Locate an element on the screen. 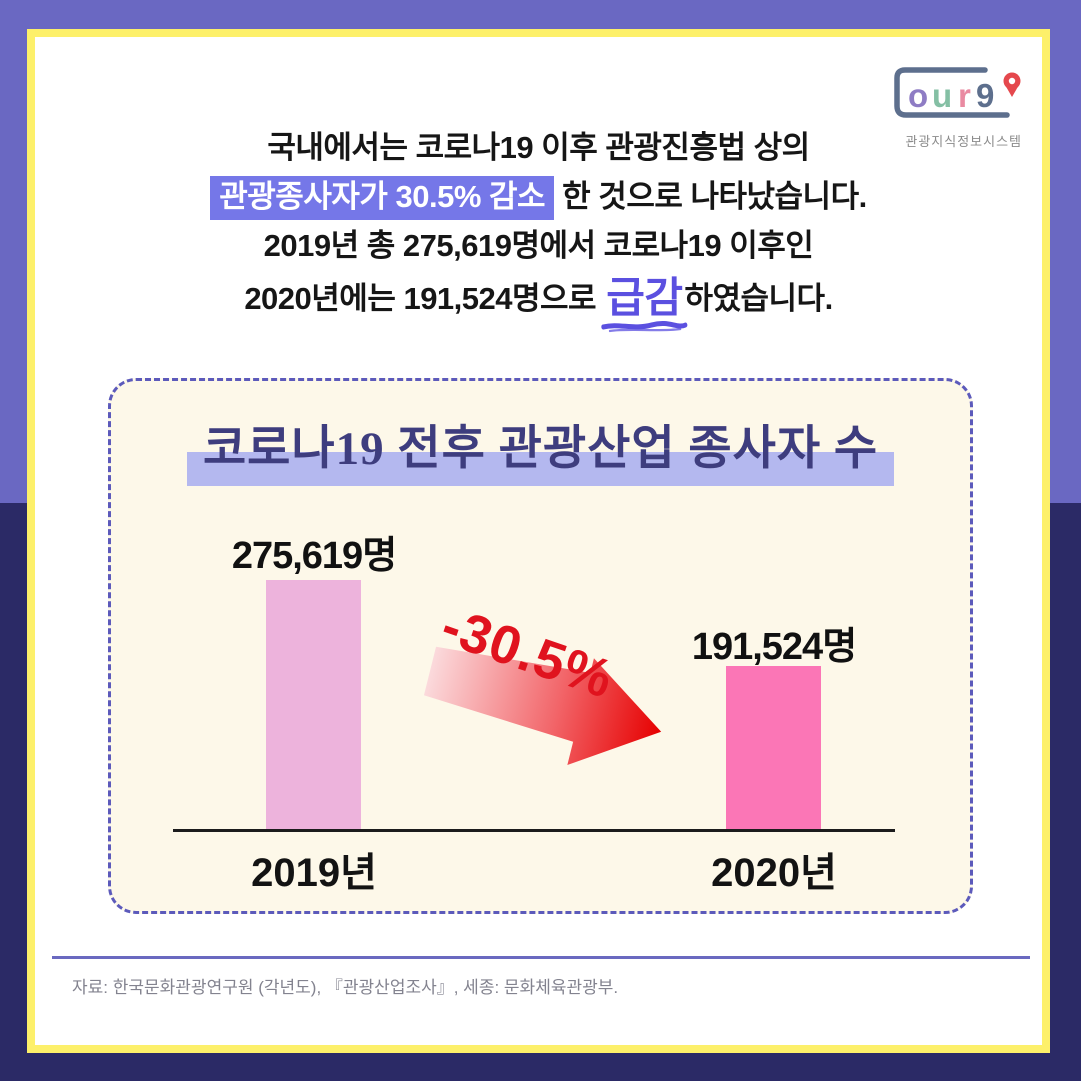 The width and height of the screenshot is (1081, 1081). logo-letter-r: r is located at coordinates (964, 95).